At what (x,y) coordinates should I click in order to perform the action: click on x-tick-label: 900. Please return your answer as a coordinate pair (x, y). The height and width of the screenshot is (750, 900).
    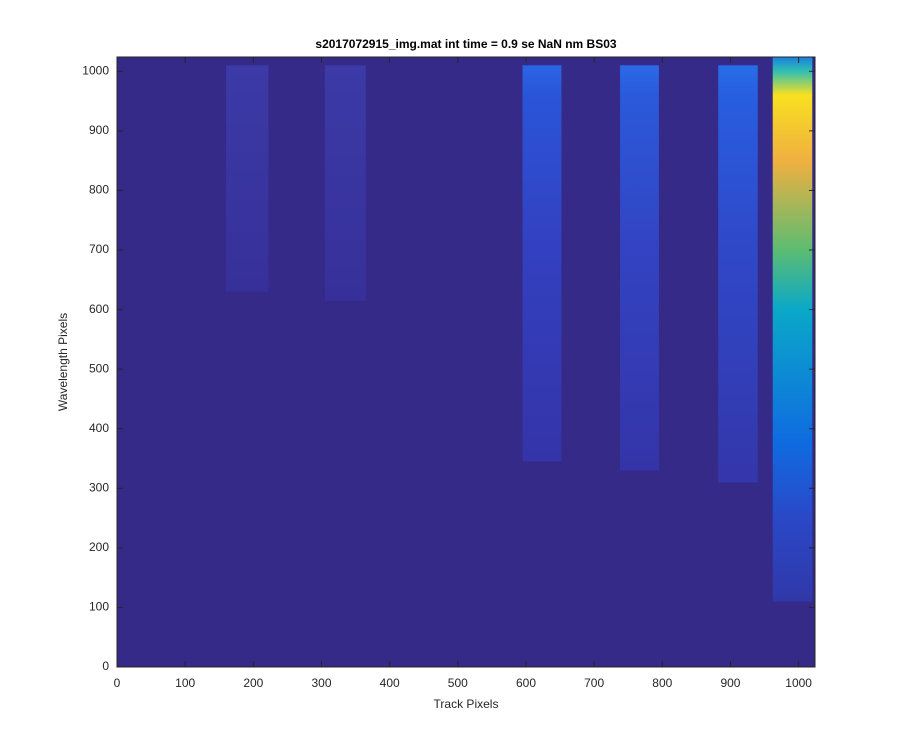
    Looking at the image, I should click on (730, 683).